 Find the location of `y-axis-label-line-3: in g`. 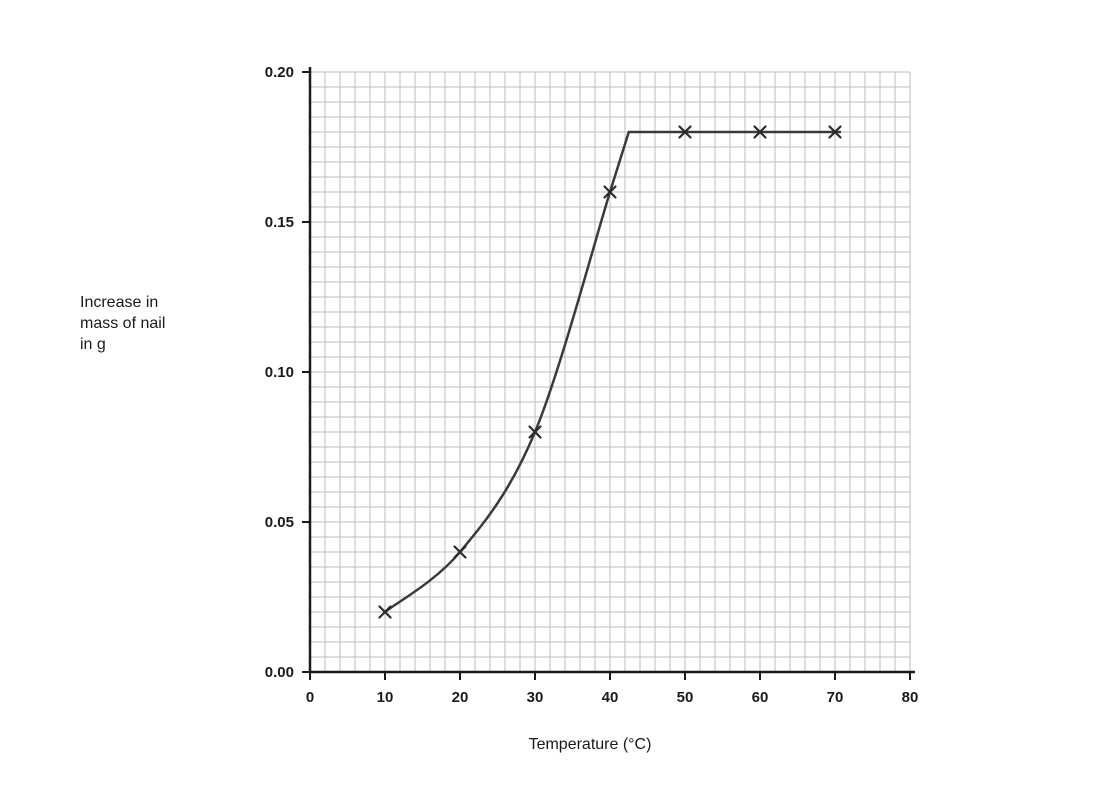

y-axis-label-line-3: in g is located at coordinates (93, 344).